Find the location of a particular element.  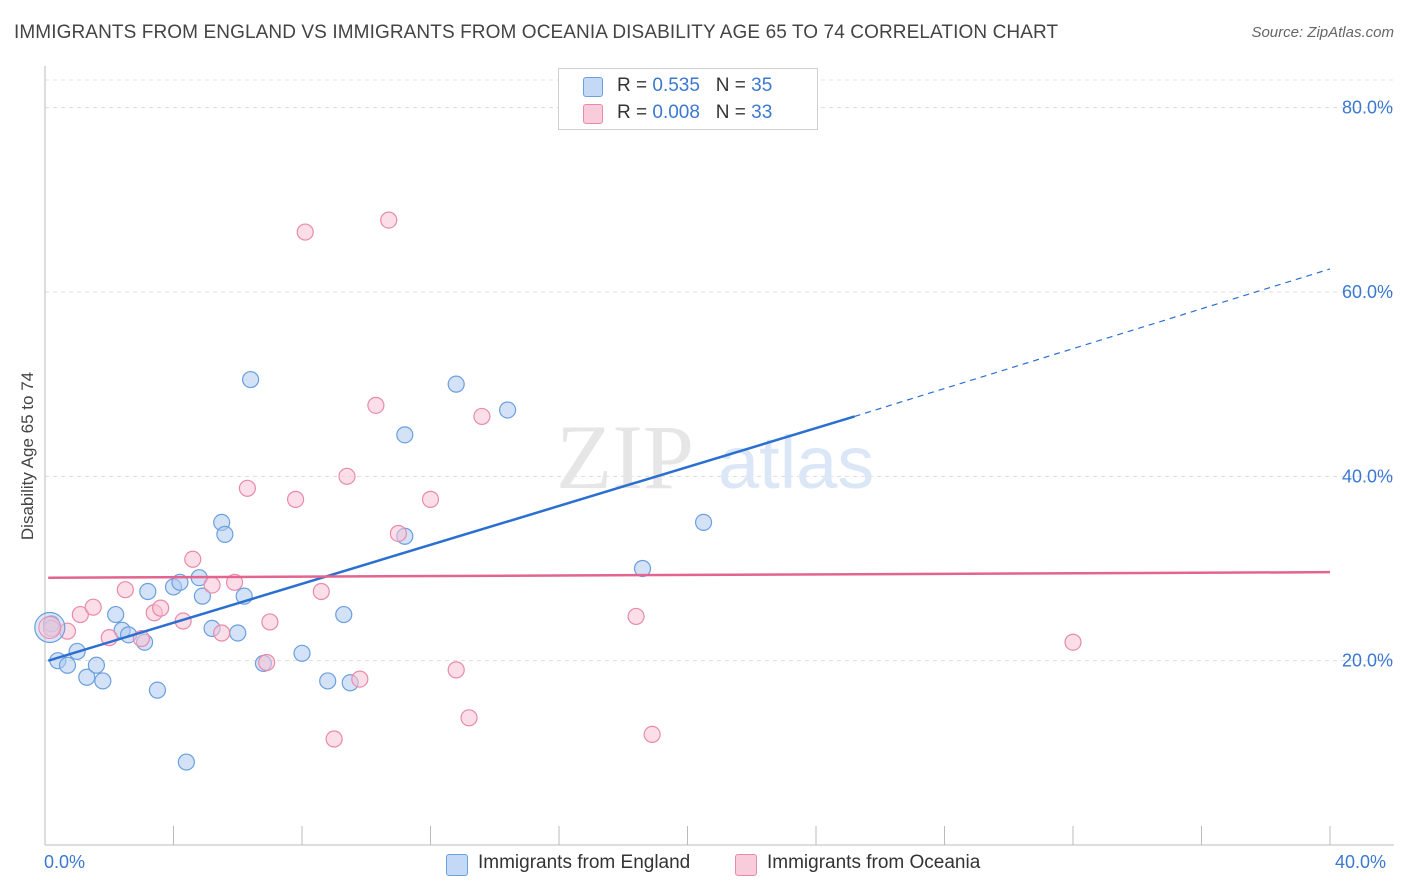

england-legend-label: Immigrants from England is located at coordinates (584, 862).